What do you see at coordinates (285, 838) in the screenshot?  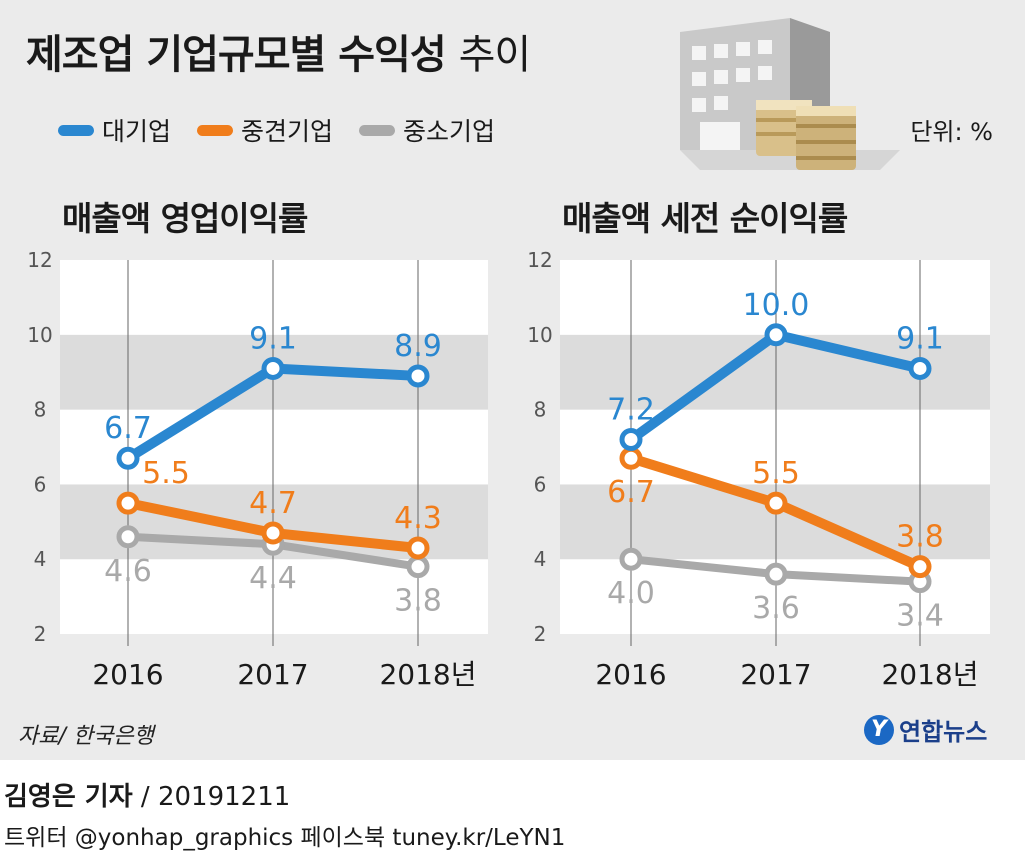 I see `social-links: 트위터 @yonhap_graphics 페이스북 tuney.kr/LeYN1` at bounding box center [285, 838].